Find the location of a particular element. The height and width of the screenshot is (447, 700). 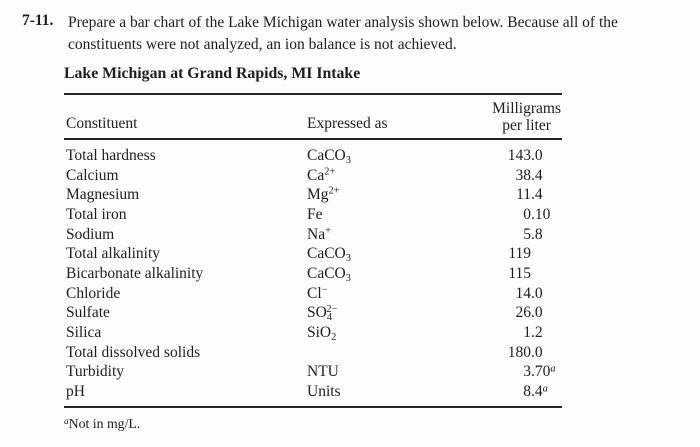

value-integer-part: 5 is located at coordinates (527, 234).